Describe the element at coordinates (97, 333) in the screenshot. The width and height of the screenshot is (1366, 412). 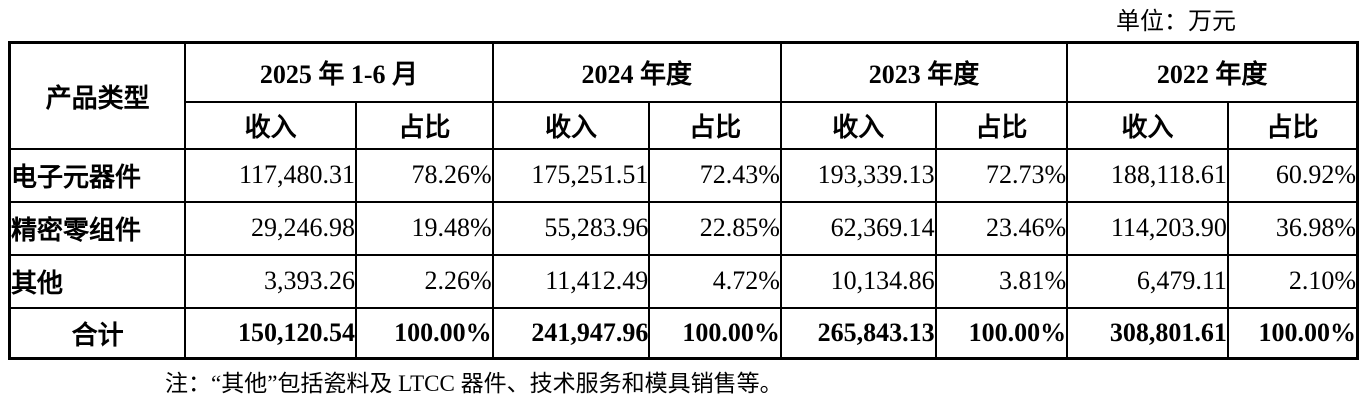
I see `total-row-label: 合计` at that location.